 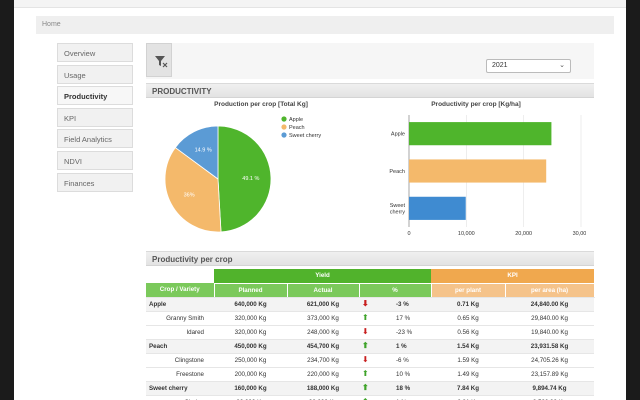 What do you see at coordinates (193, 190) in the screenshot?
I see `pie-slice-peach` at bounding box center [193, 190].